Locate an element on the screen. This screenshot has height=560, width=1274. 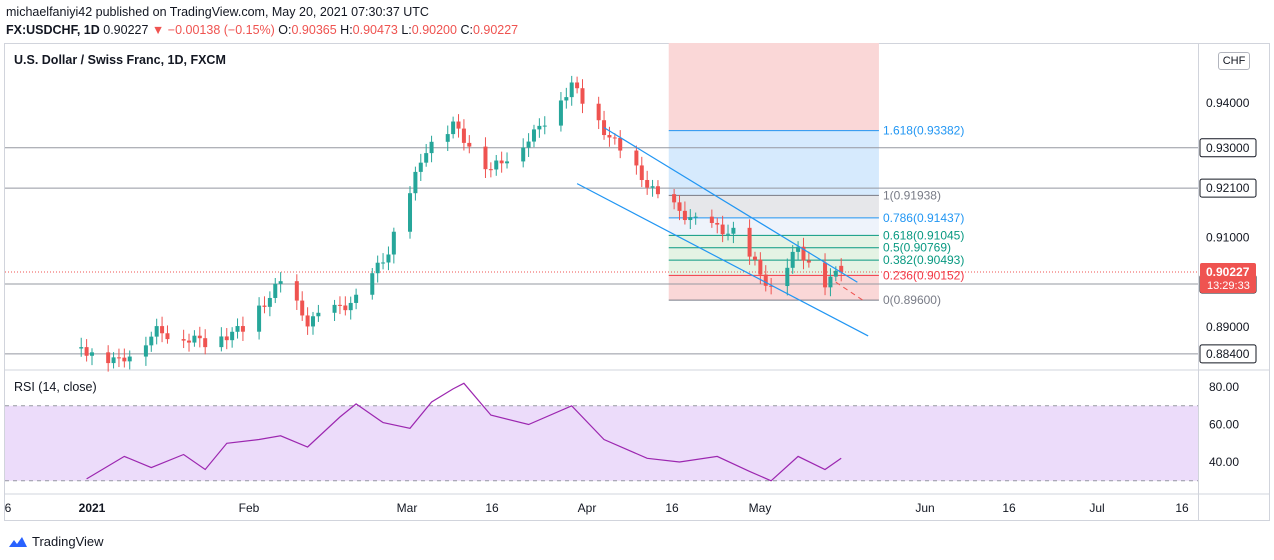
fib-label-1: 1(0.91938) is located at coordinates (912, 195).